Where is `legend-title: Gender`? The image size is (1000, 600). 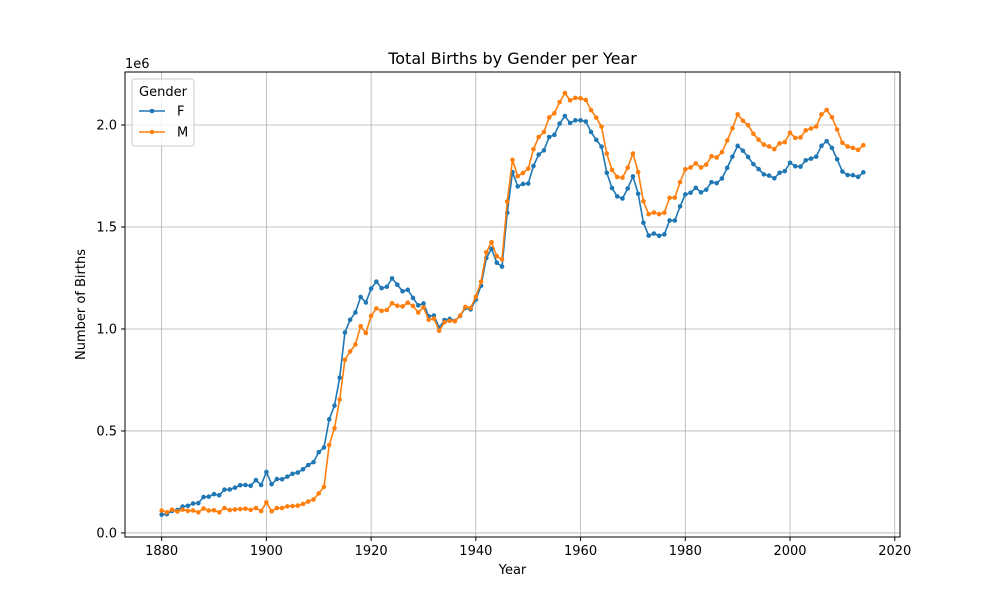
legend-title: Gender is located at coordinates (163, 92).